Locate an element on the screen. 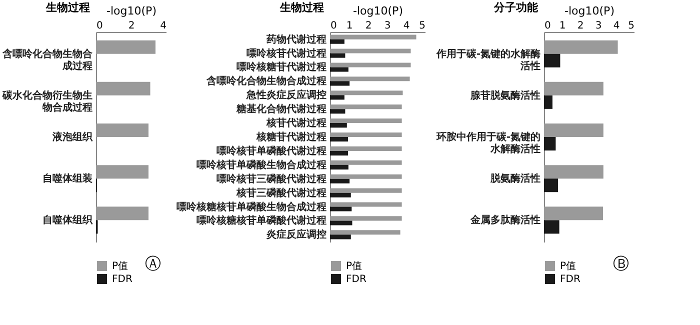  y-tick-label: 嘌呤核糖苷代谢过程 is located at coordinates (281, 67).